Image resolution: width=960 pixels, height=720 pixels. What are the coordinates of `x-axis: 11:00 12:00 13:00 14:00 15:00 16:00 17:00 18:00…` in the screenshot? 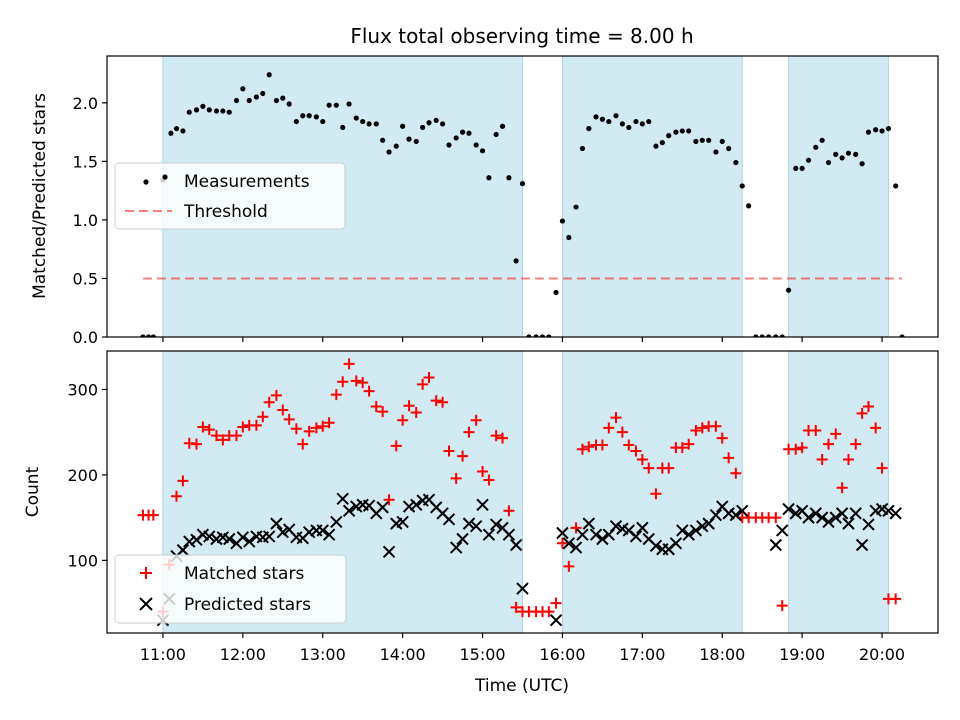 It's located at (522, 648).